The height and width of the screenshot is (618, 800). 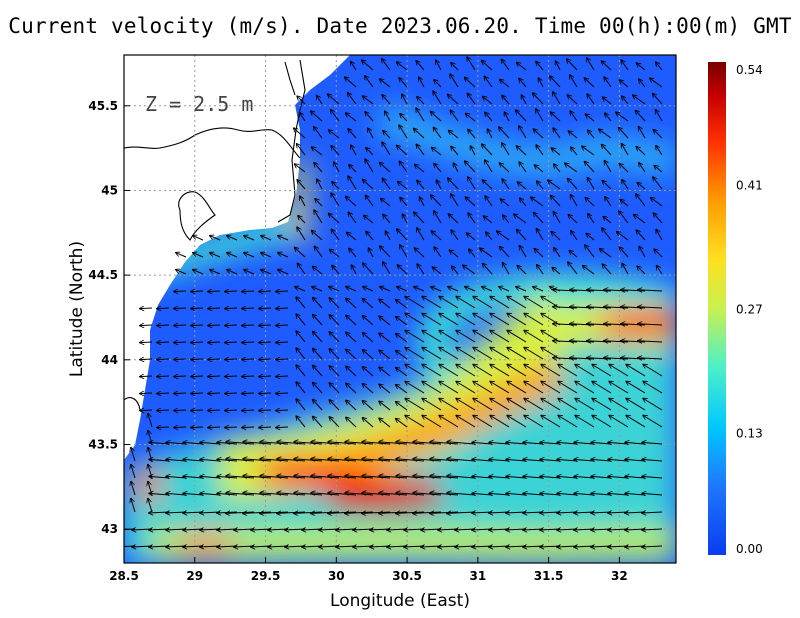 I want to click on y-tick-label: 43, so click(x=109, y=529).